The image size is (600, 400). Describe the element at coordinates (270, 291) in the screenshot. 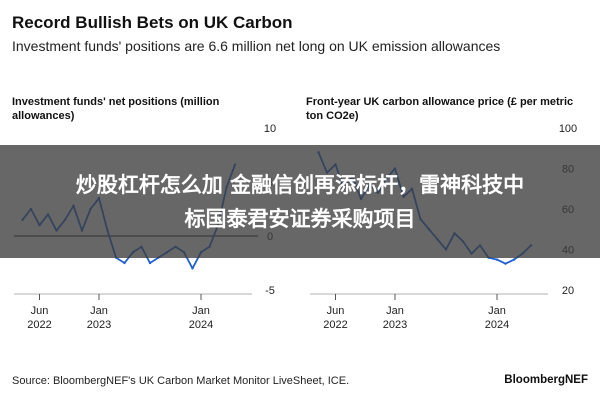

I see `left-y-tick-label: -5` at that location.